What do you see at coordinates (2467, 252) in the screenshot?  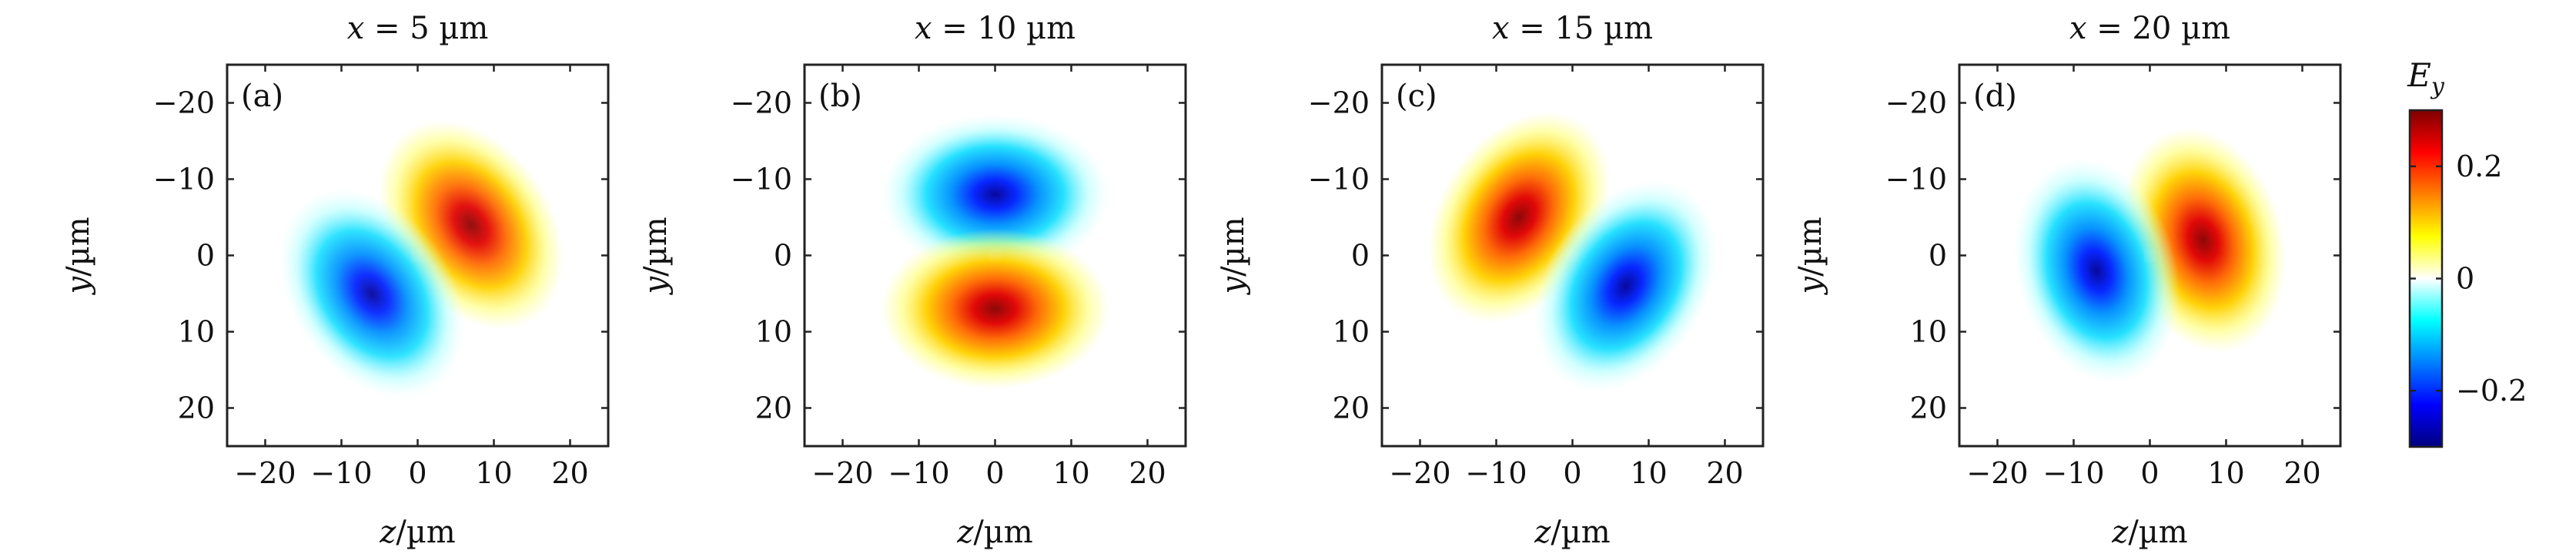 I see `colorbar: −0.2 0 0.2 Ey` at bounding box center [2467, 252].